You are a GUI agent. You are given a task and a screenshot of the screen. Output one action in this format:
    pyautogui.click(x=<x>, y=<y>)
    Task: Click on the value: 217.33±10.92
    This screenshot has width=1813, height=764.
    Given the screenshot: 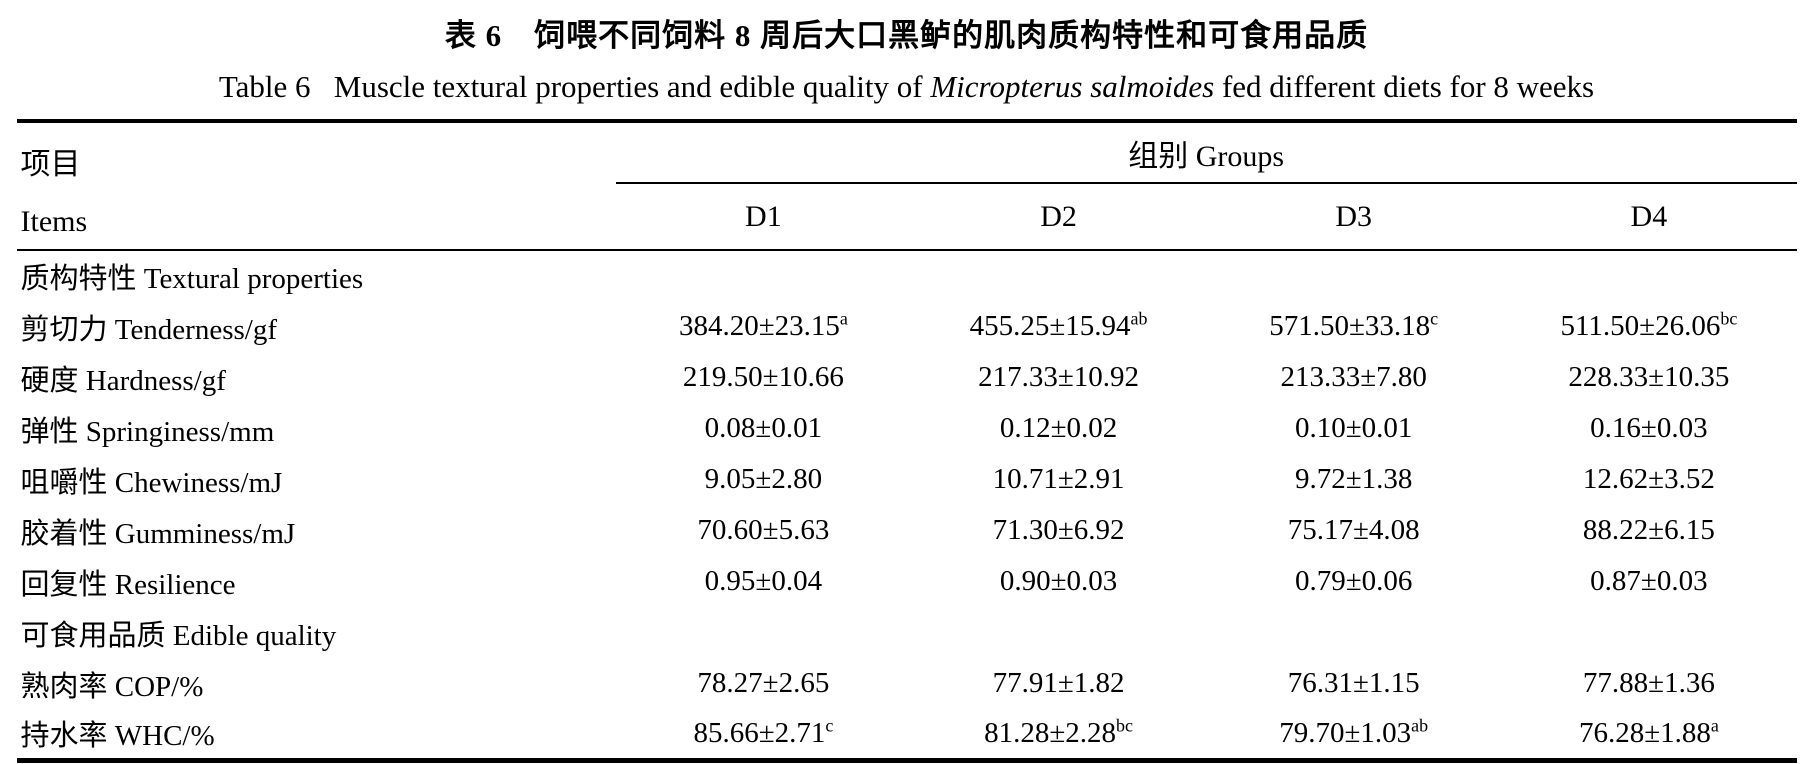 What is the action you would take?
    pyautogui.click(x=1058, y=377)
    